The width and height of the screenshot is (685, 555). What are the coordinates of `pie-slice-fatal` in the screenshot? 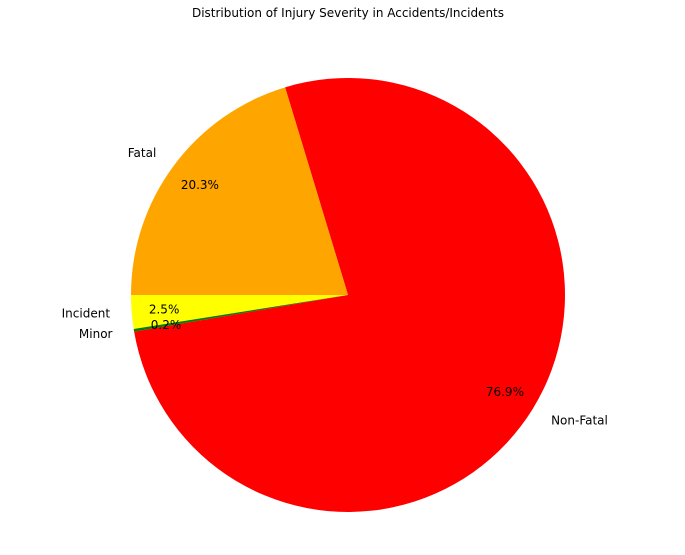 It's located at (239, 191).